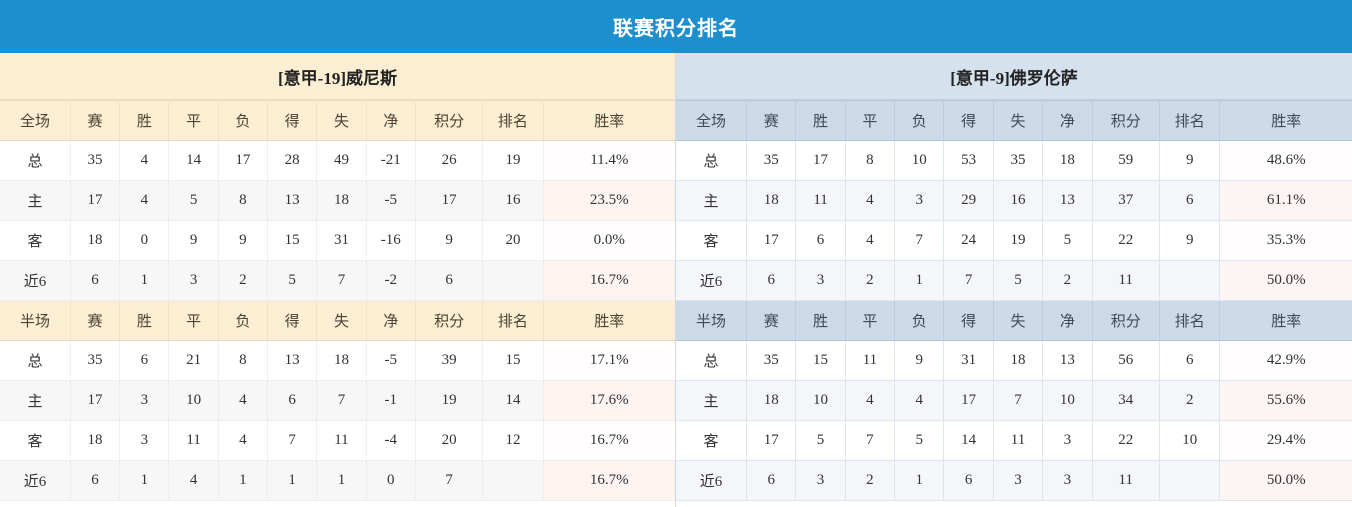 This screenshot has height=507, width=1352. Describe the element at coordinates (1067, 480) in the screenshot. I see `cell-goal-diff: 3` at that location.